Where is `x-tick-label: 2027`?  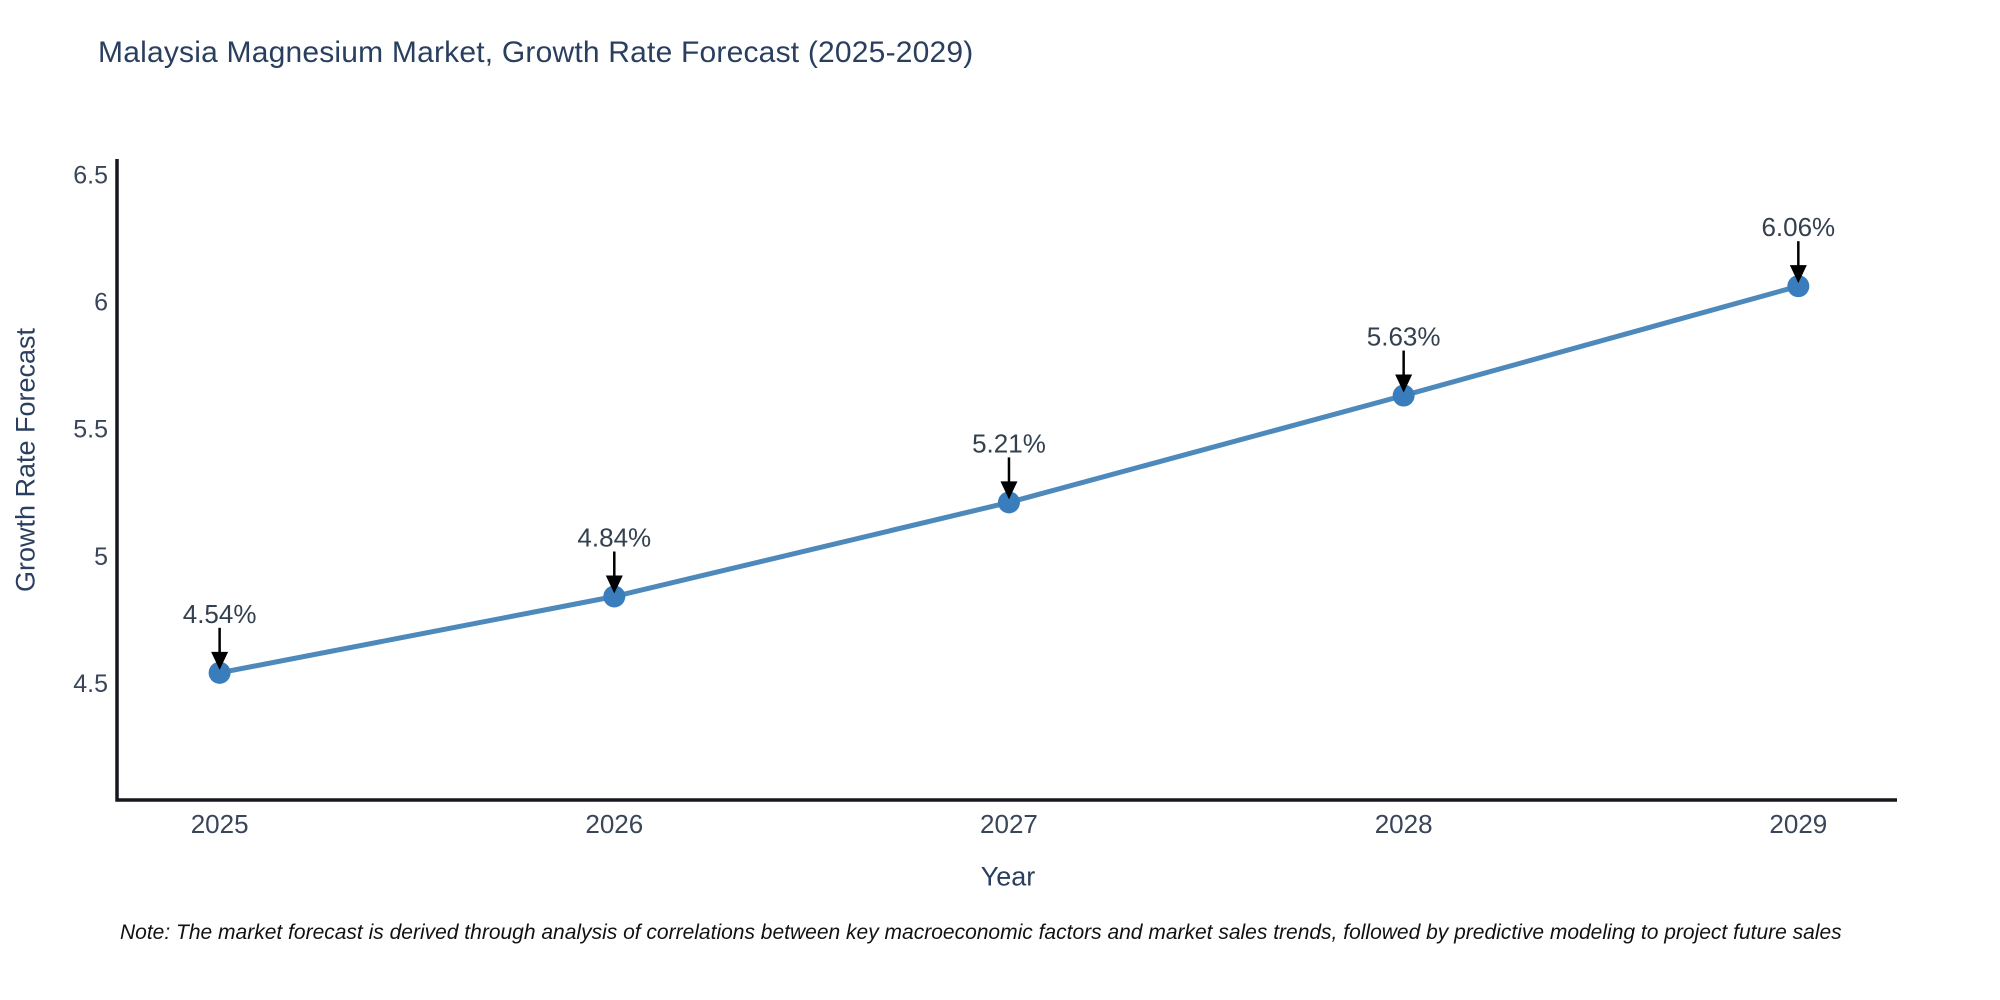 x-tick-label: 2027 is located at coordinates (1009, 824).